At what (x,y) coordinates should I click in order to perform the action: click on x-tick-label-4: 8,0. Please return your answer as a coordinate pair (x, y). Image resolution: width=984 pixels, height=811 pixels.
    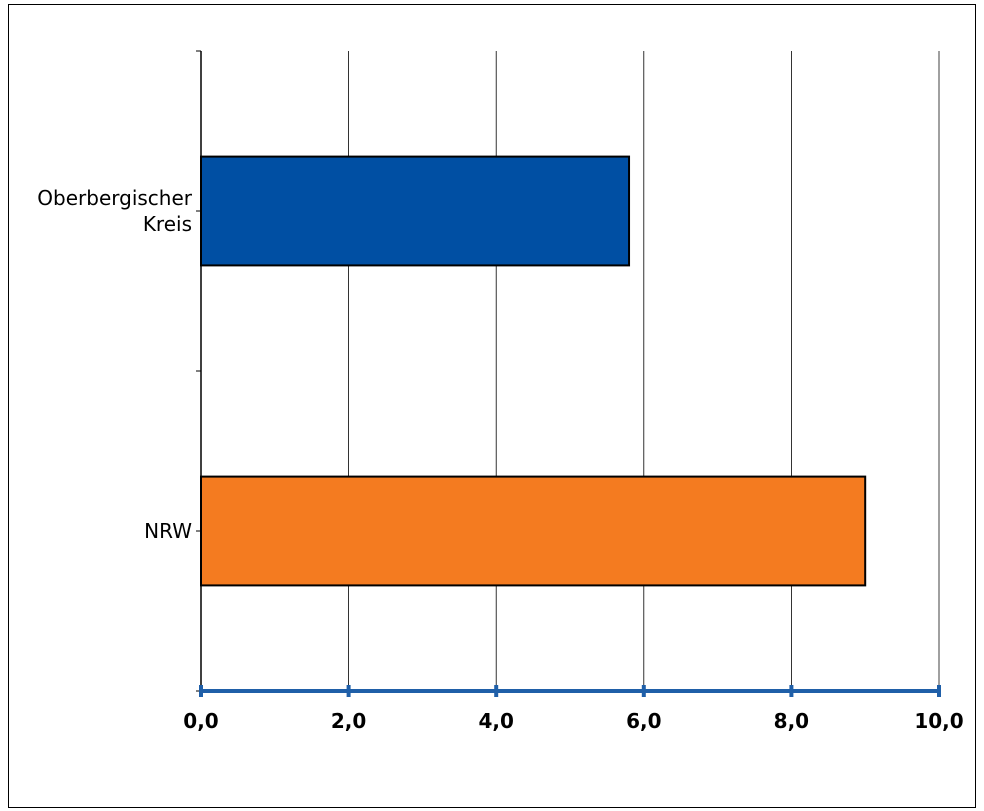
    Looking at the image, I should click on (791, 721).